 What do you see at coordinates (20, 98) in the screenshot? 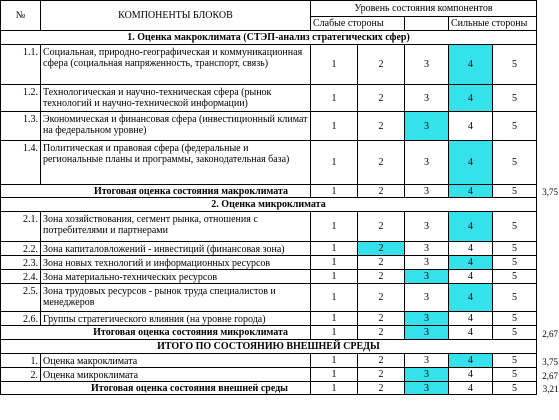
I see `row-number: 1.2.` at bounding box center [20, 98].